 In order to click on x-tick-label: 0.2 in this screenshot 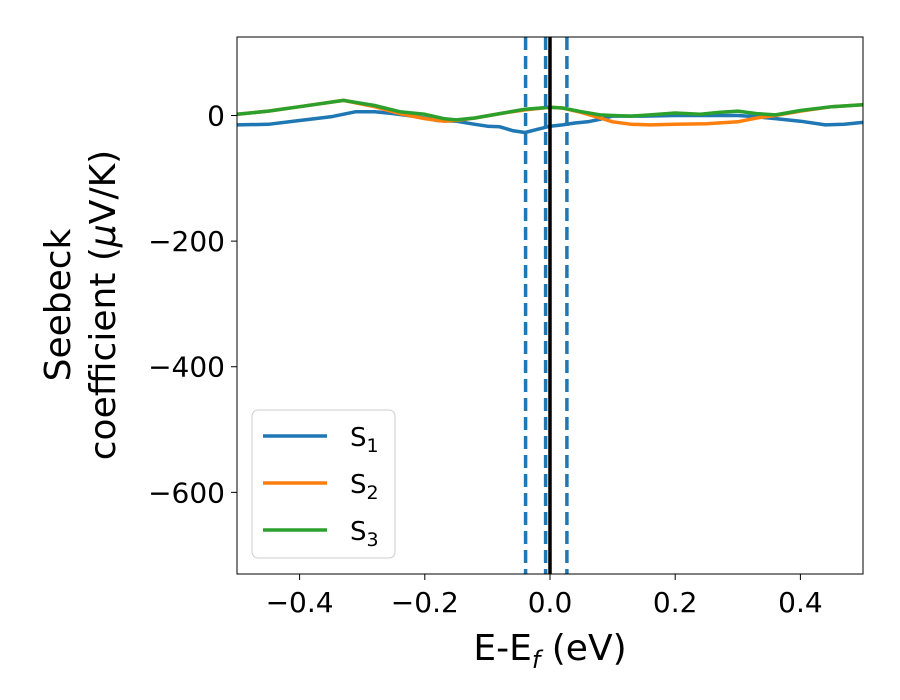, I will do `click(675, 602)`.